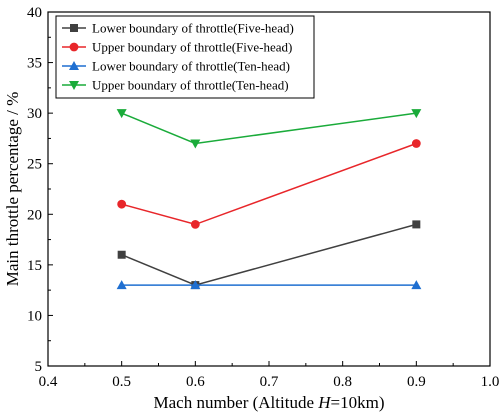 Image resolution: width=500 pixels, height=418 pixels. I want to click on x-axis-title: Mach number (Altitude H=10km), so click(268, 402).